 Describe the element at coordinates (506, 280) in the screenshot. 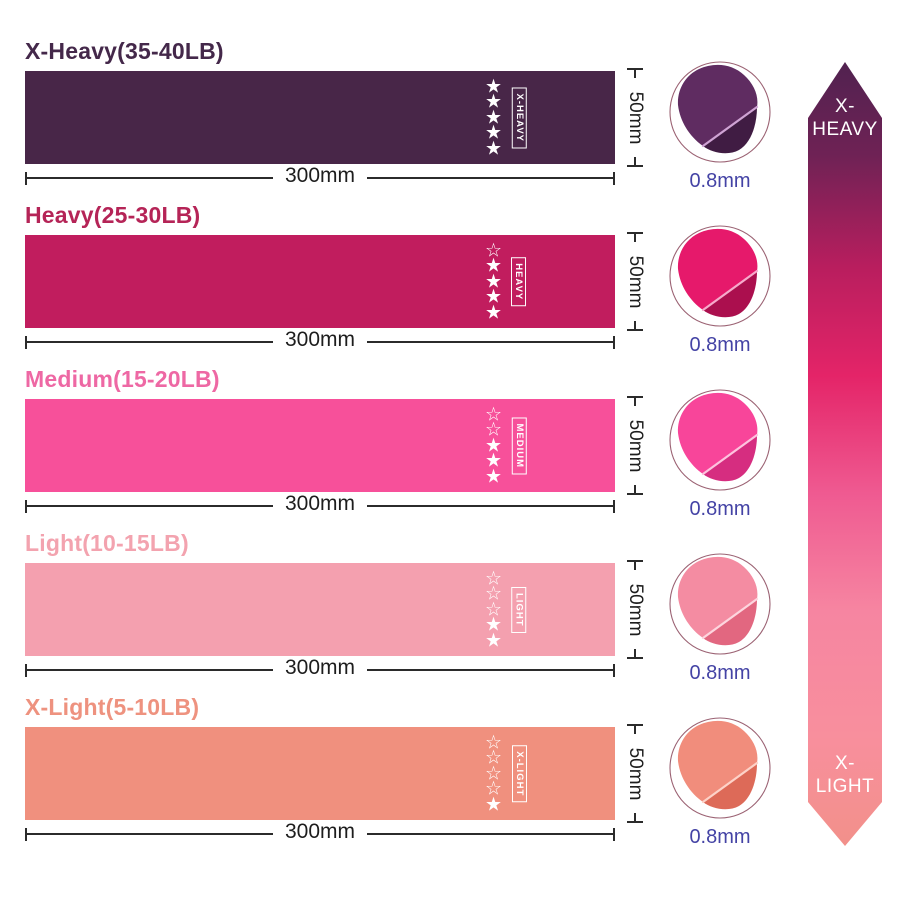

I see `rating-group: ☆ ★ ★ ★ ★ HEAVY` at that location.